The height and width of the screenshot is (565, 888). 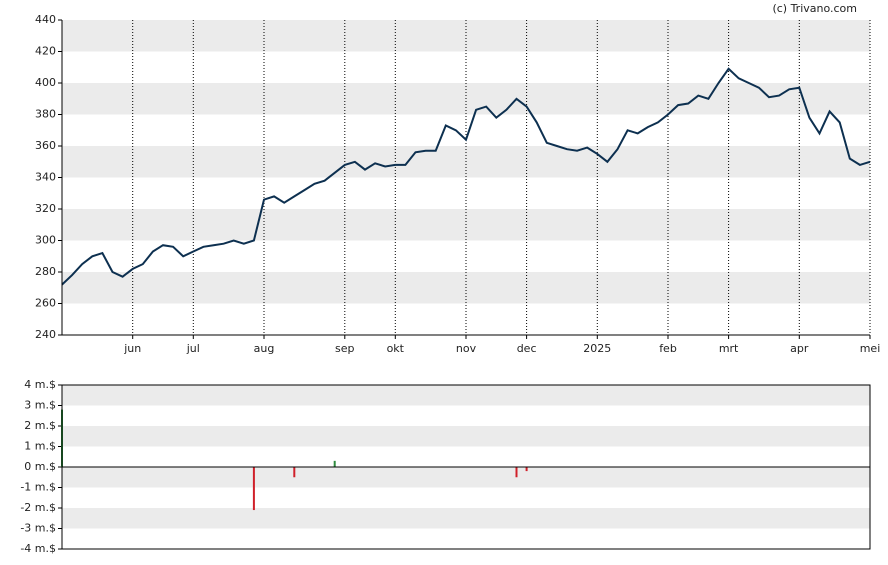 I want to click on y-tick-label: 260, so click(x=45, y=303).